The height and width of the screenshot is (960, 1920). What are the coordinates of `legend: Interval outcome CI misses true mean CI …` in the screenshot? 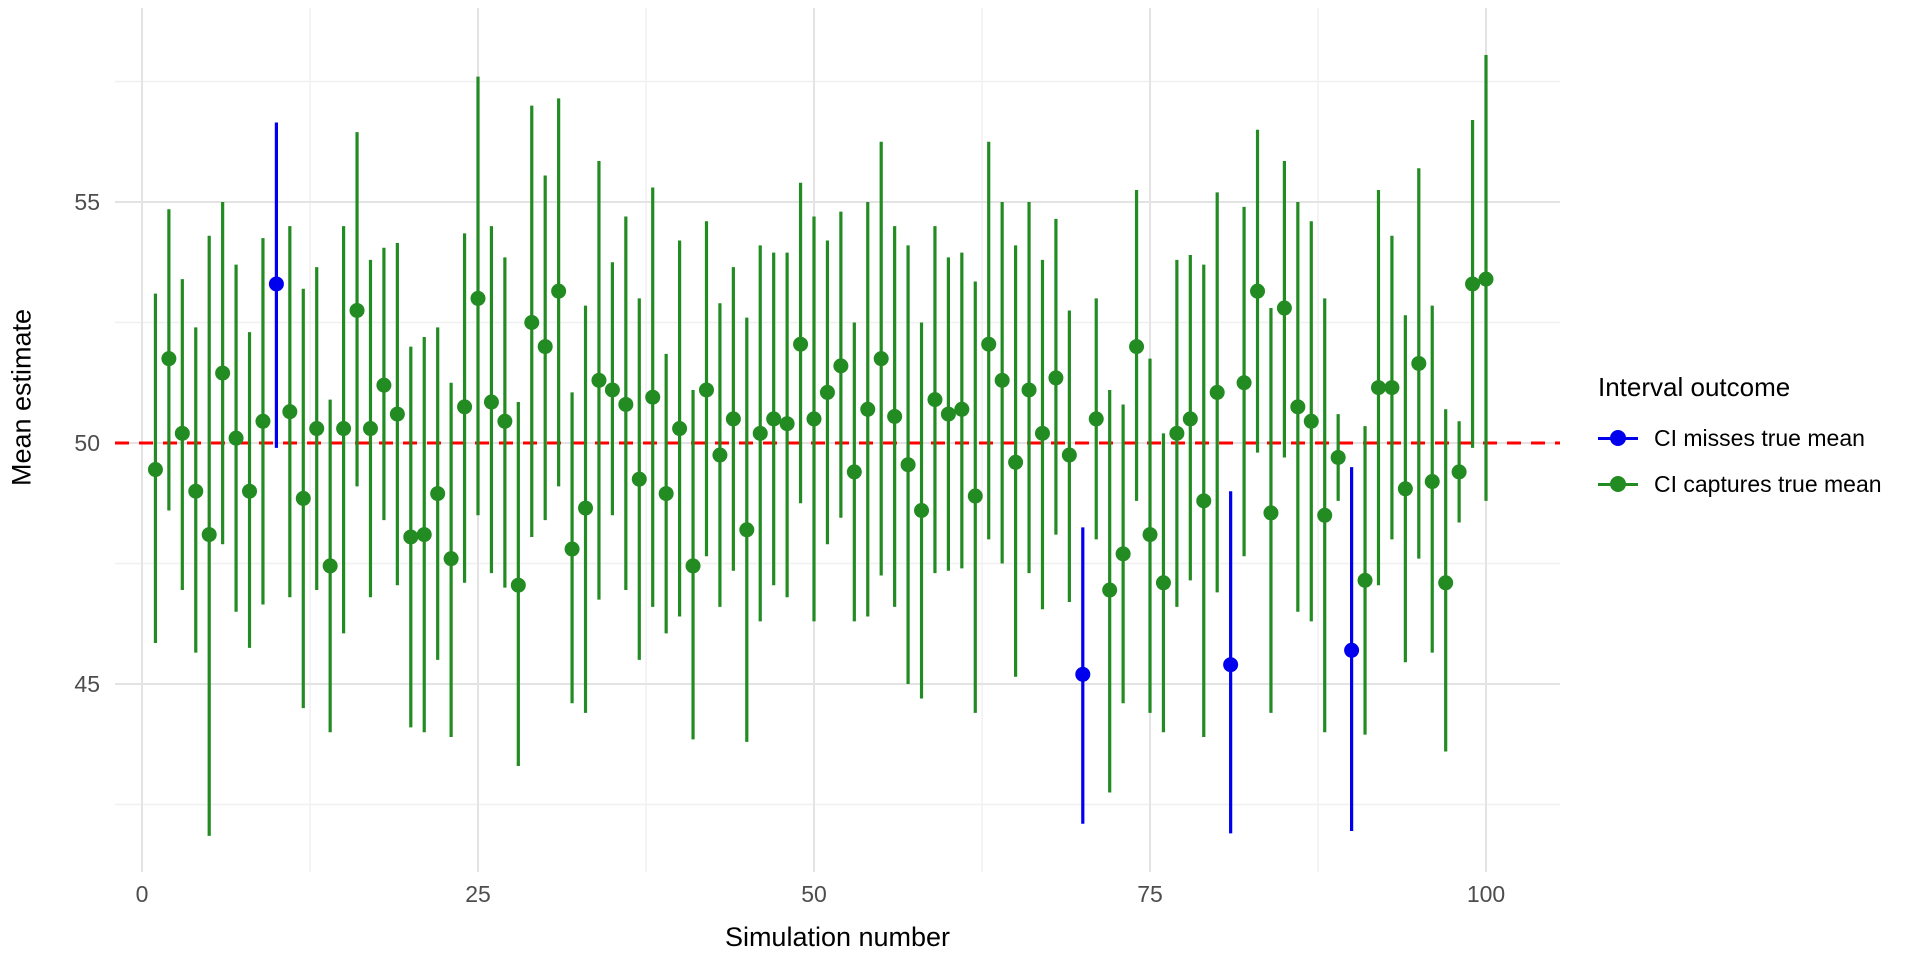 It's located at (1740, 442).